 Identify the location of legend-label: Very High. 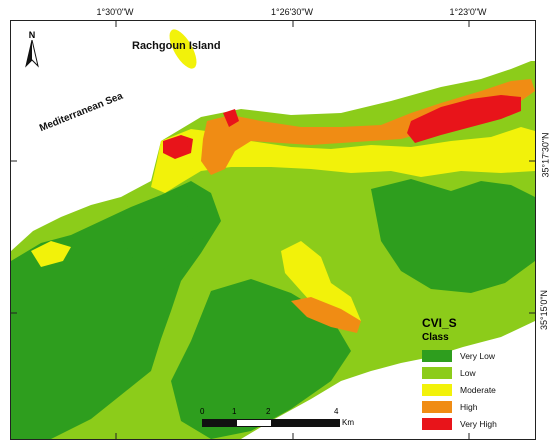
(478, 423).